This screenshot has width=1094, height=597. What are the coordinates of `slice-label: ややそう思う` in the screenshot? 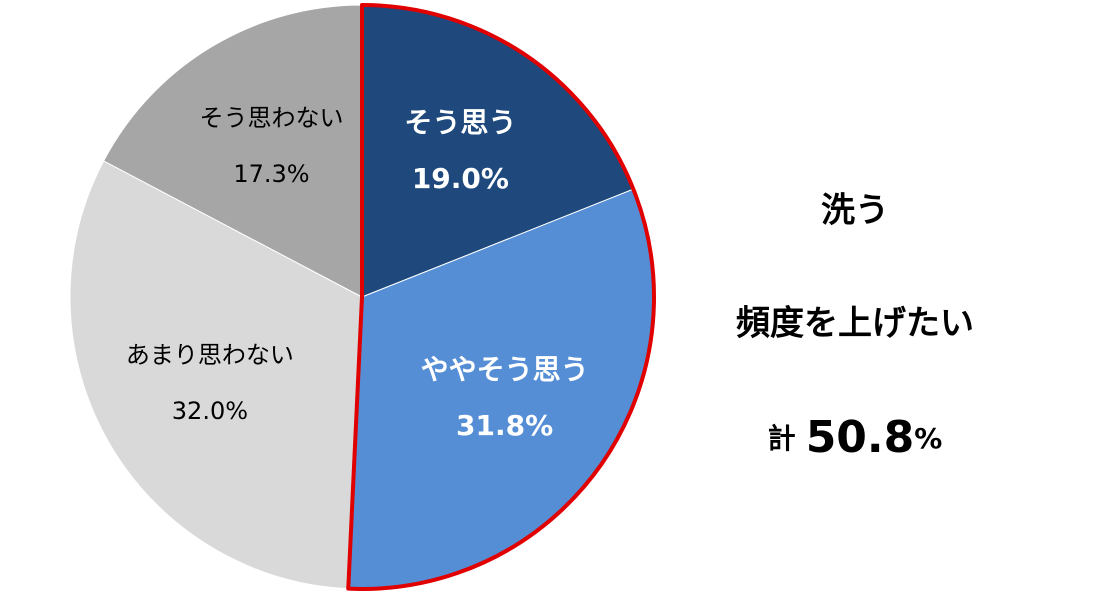 It's located at (505, 369).